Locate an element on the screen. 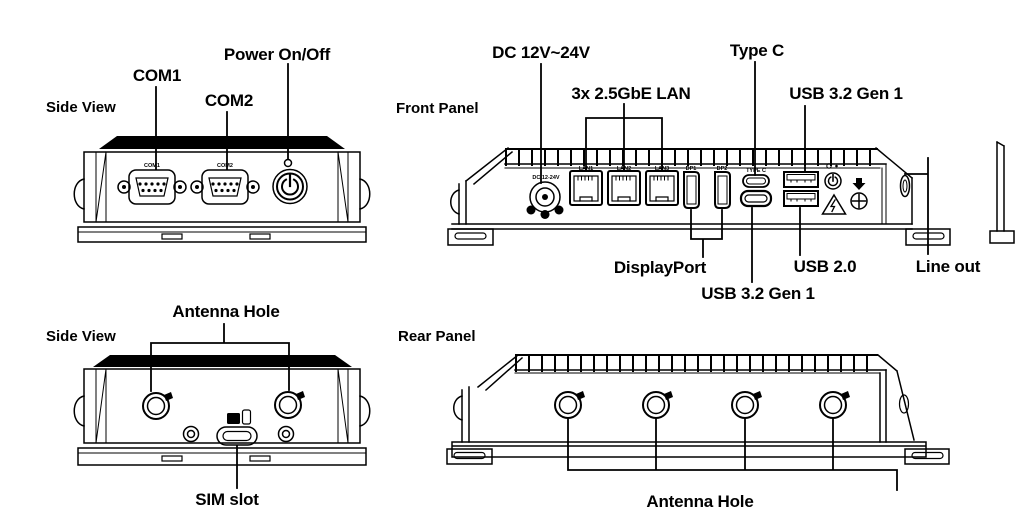 The height and width of the screenshot is (532, 1024). callout-com1: COM1 is located at coordinates (157, 75).